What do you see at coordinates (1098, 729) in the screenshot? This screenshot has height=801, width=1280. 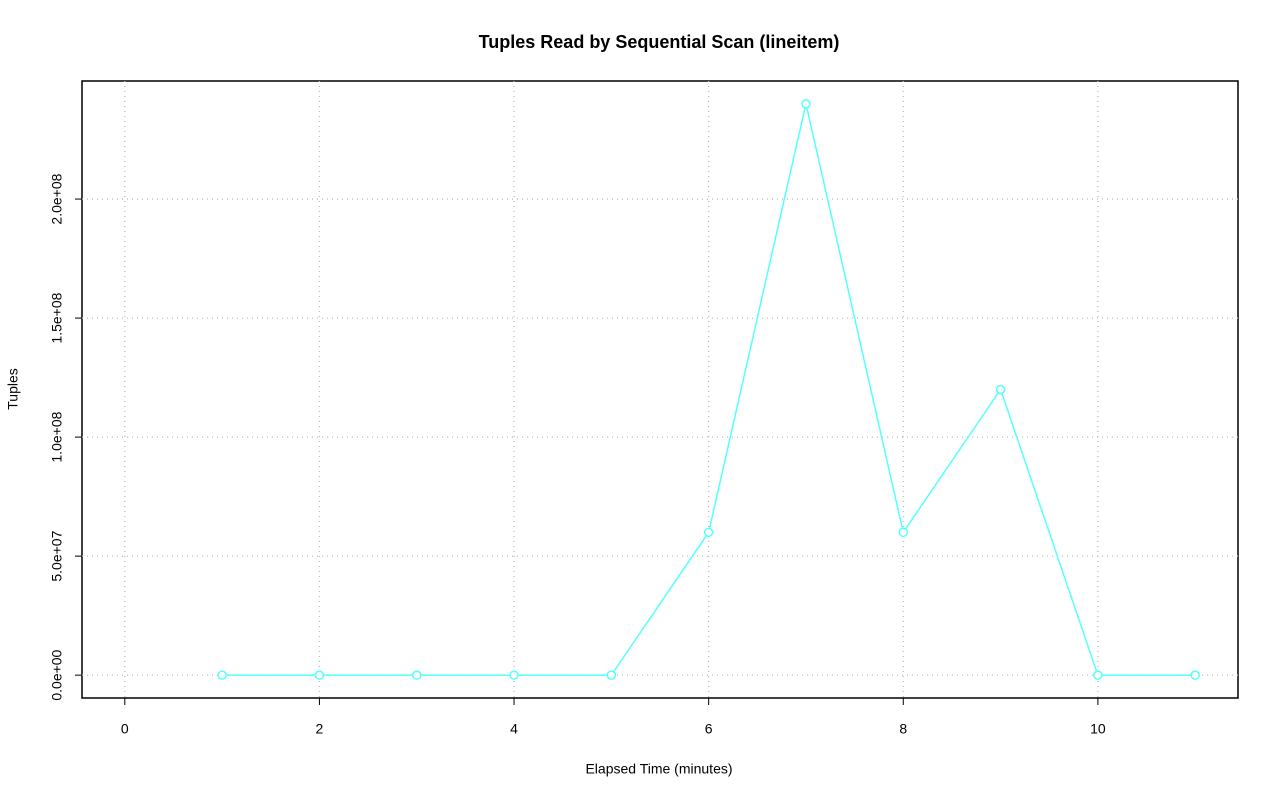 I see `x-tick-label: 10` at bounding box center [1098, 729].